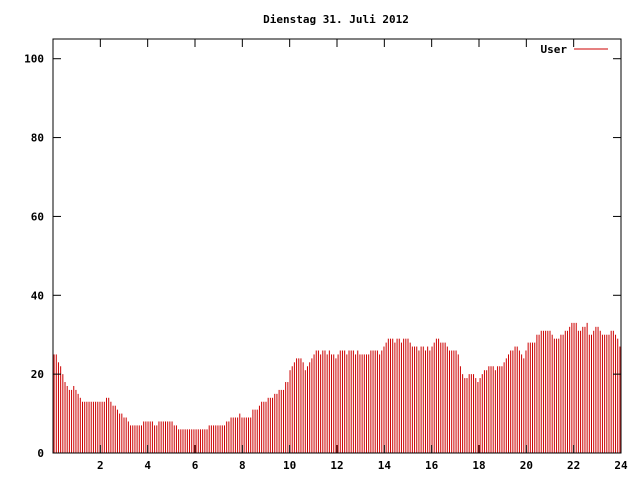 The height and width of the screenshot is (480, 640). What do you see at coordinates (478, 465) in the screenshot?
I see `x-tick-label: 18` at bounding box center [478, 465].